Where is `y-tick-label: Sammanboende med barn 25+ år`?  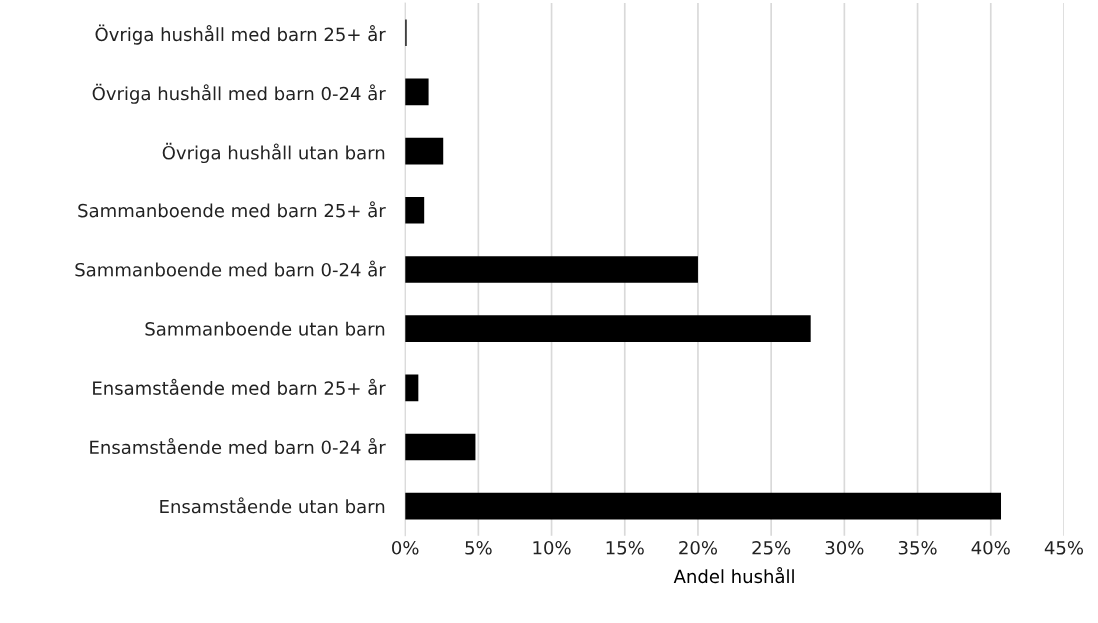
y-tick-label: Sammanboende med barn 25+ år is located at coordinates (232, 209).